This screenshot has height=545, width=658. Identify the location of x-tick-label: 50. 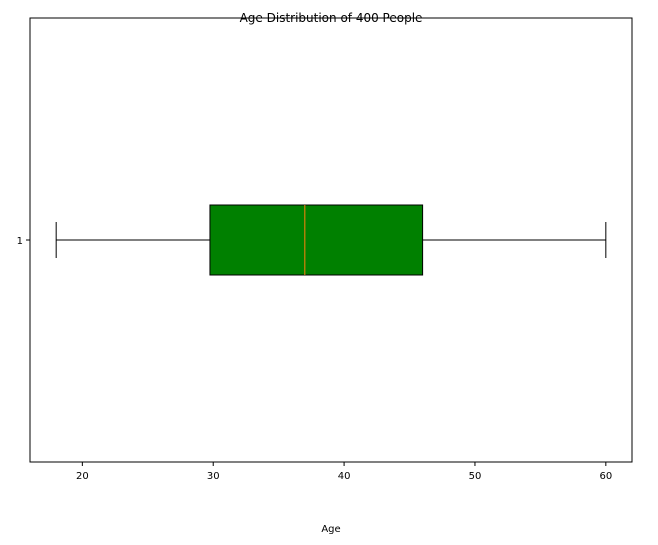
(475, 476).